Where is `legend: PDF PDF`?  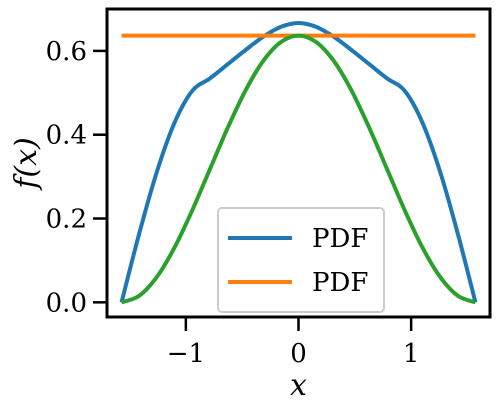 legend: PDF PDF is located at coordinates (301, 260).